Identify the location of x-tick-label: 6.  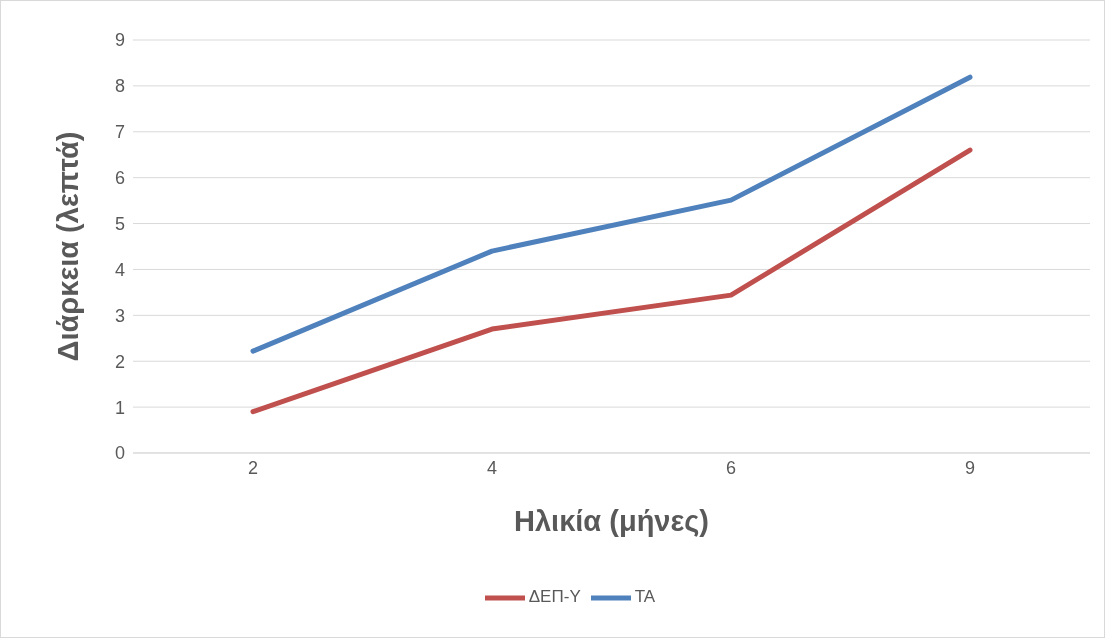
(731, 467).